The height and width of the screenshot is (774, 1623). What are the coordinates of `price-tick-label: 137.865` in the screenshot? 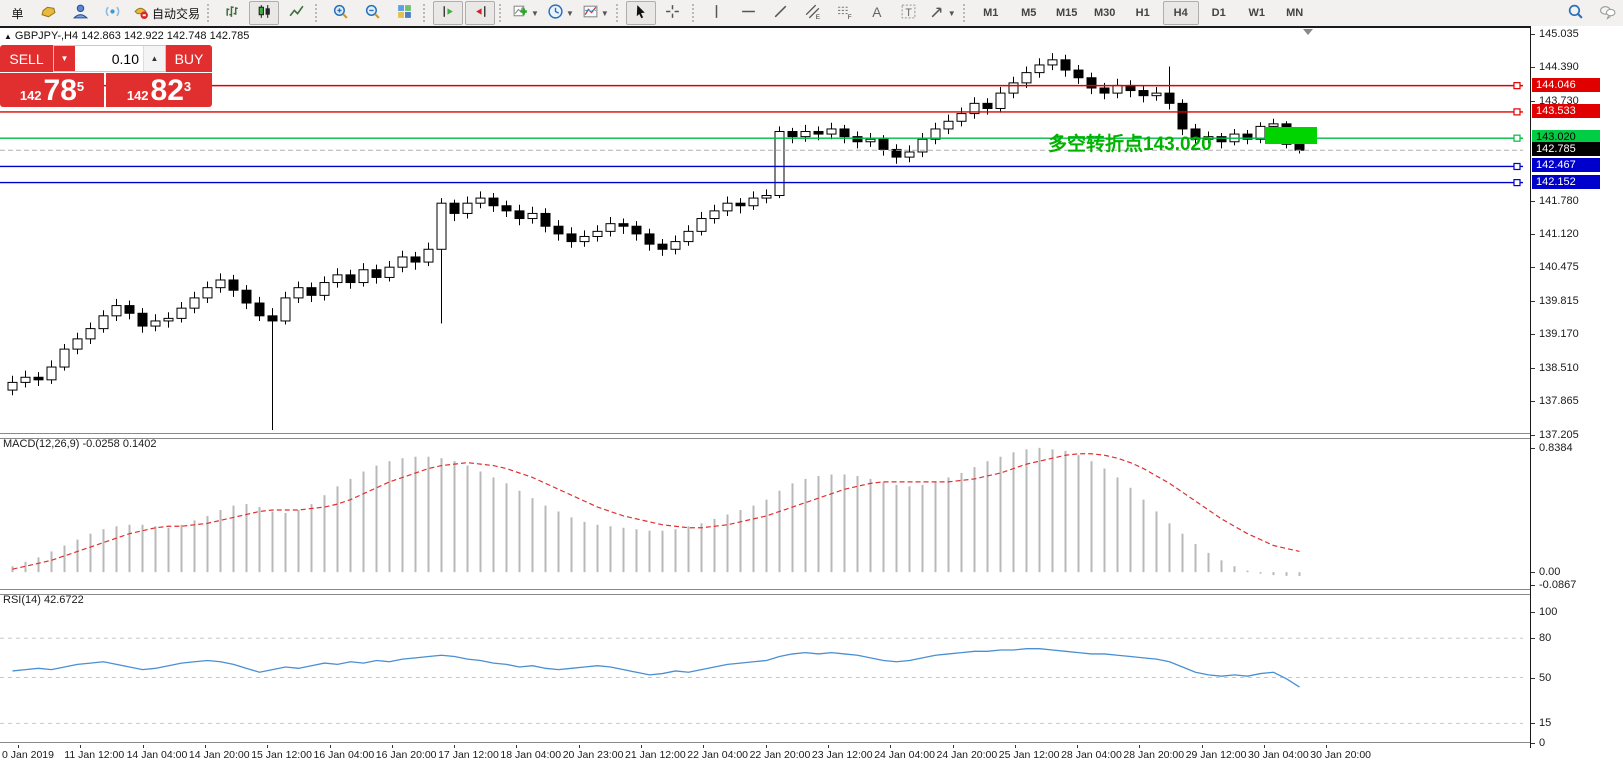 It's located at (1559, 401).